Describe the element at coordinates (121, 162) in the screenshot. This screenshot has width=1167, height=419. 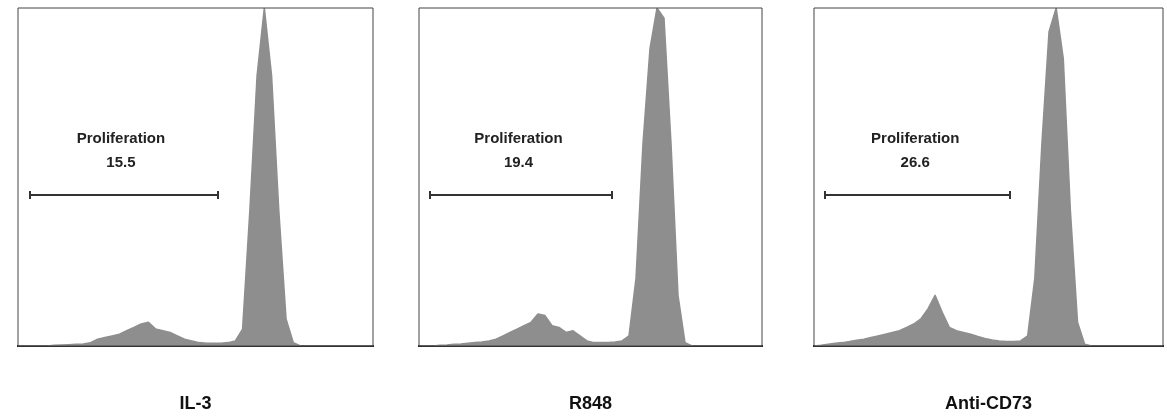
I see `annotation: 15.5` at that location.